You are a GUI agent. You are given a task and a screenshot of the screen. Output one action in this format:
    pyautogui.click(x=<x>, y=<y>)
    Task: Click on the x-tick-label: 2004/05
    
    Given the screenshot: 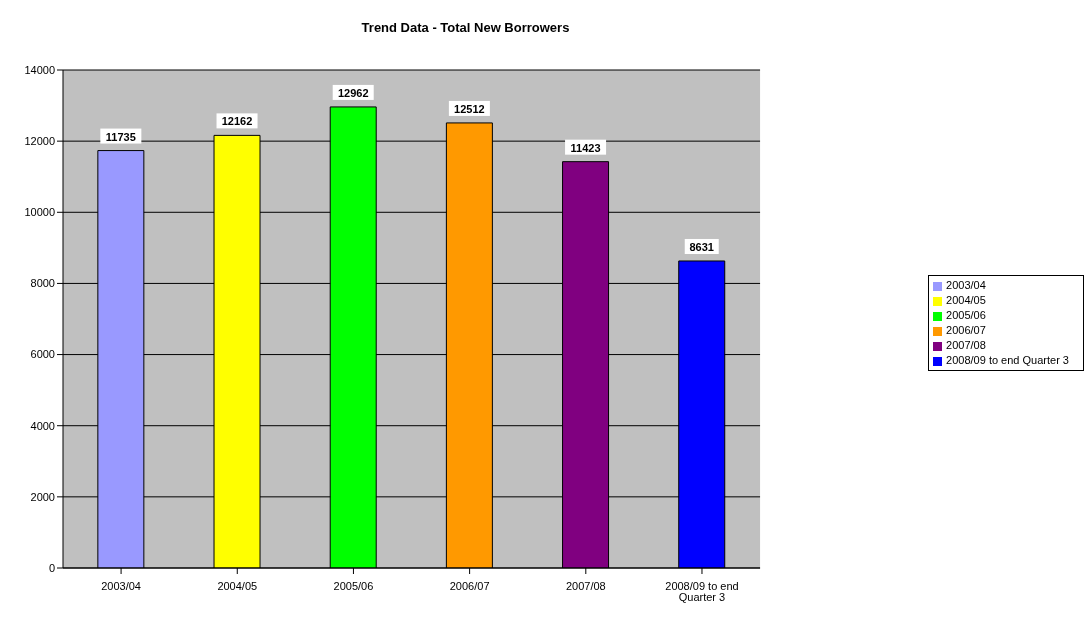 What is the action you would take?
    pyautogui.click(x=237, y=585)
    